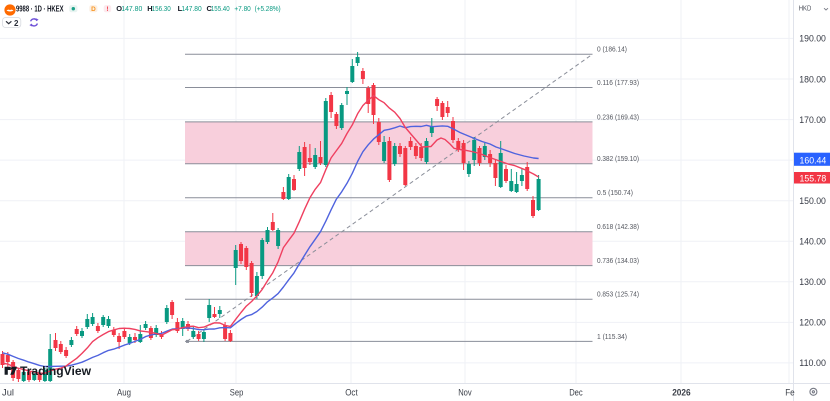  I want to click on svg-text: Jul, so click(8, 392).